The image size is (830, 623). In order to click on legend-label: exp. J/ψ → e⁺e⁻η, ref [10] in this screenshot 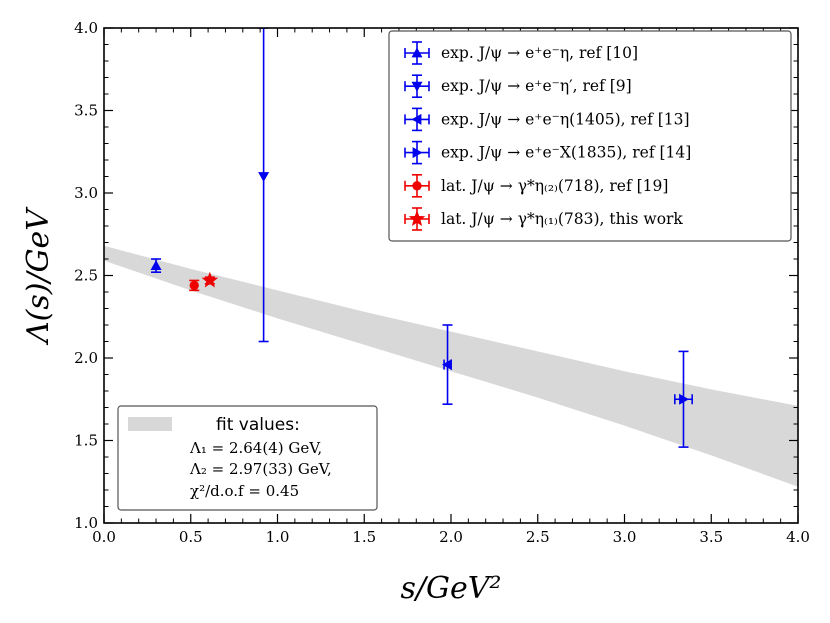, I will do `click(539, 53)`.